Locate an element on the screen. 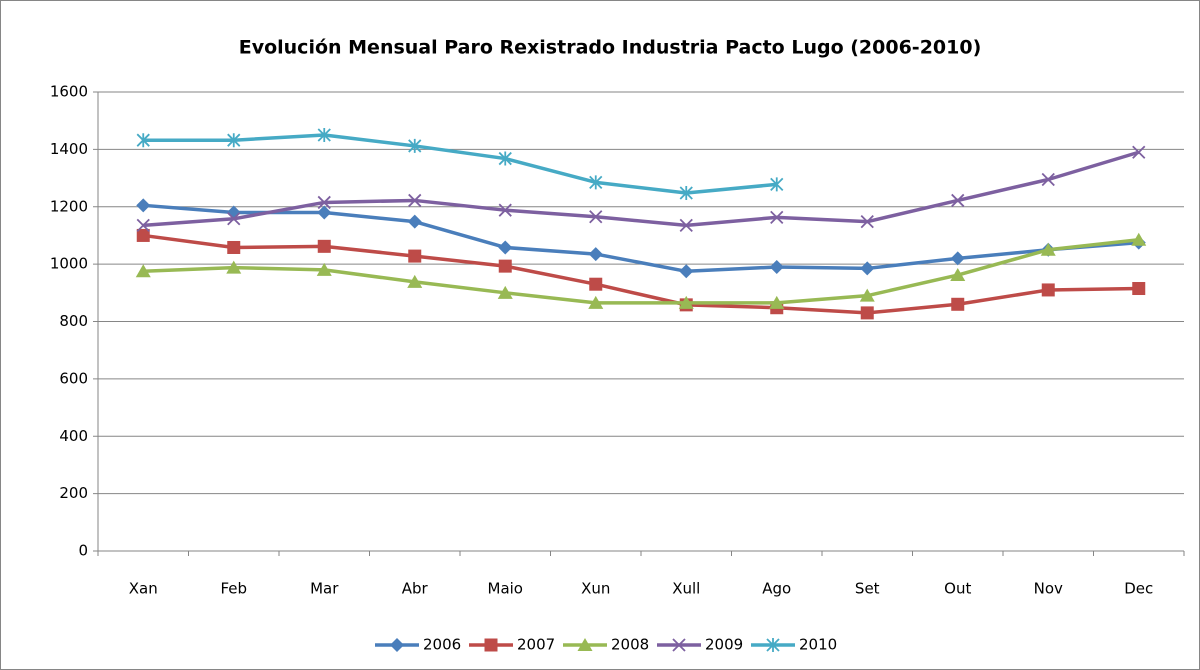  x-tick-label: Abr is located at coordinates (415, 589).